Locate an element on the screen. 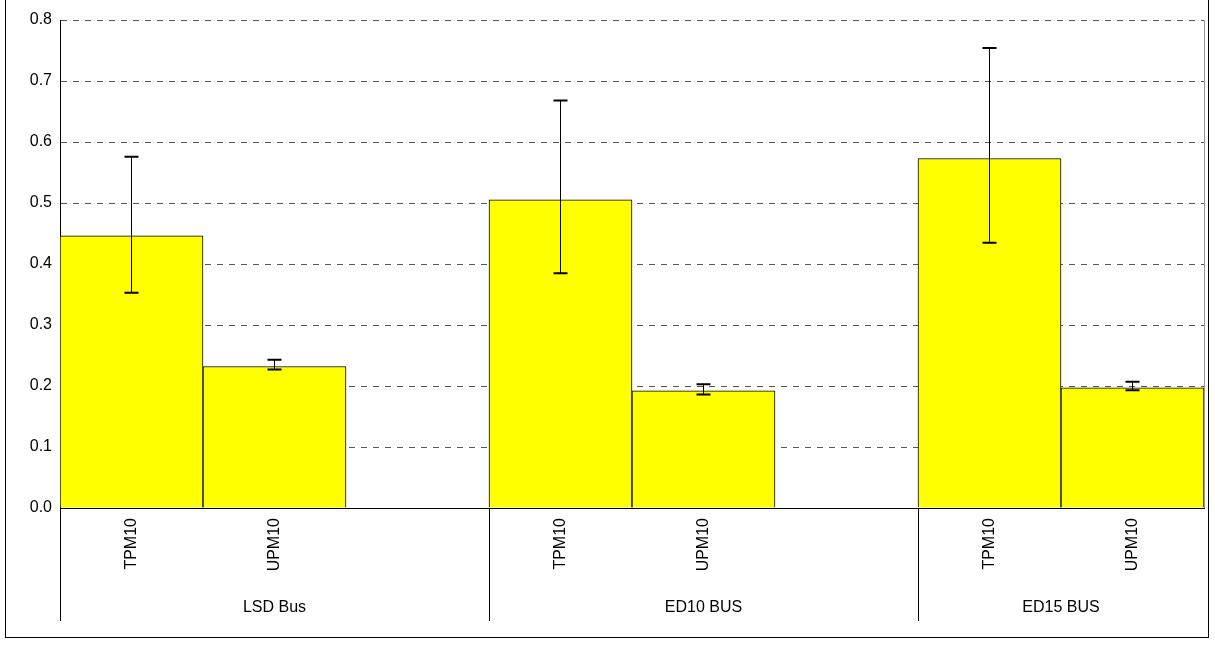 Image resolution: width=1215 pixels, height=646 pixels. y-tick-label: 0.0 is located at coordinates (41, 507).